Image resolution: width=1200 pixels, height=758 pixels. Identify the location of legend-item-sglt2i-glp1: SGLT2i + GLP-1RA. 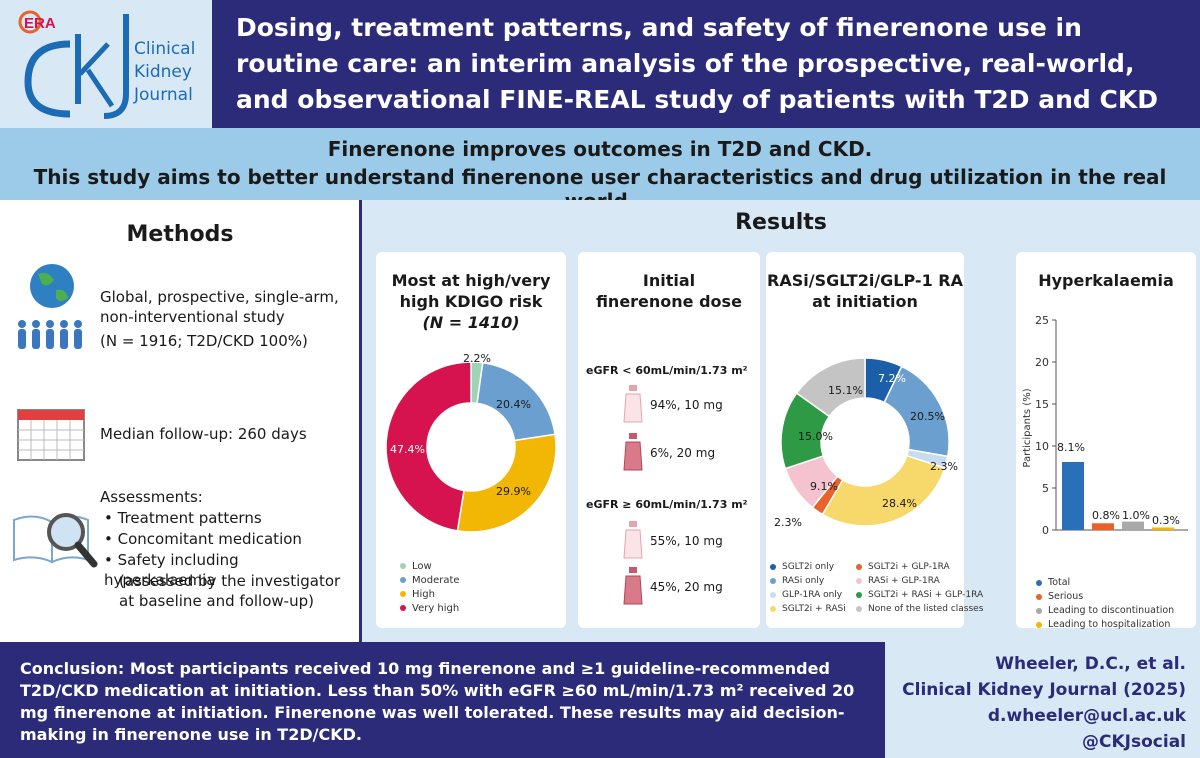
(909, 567).